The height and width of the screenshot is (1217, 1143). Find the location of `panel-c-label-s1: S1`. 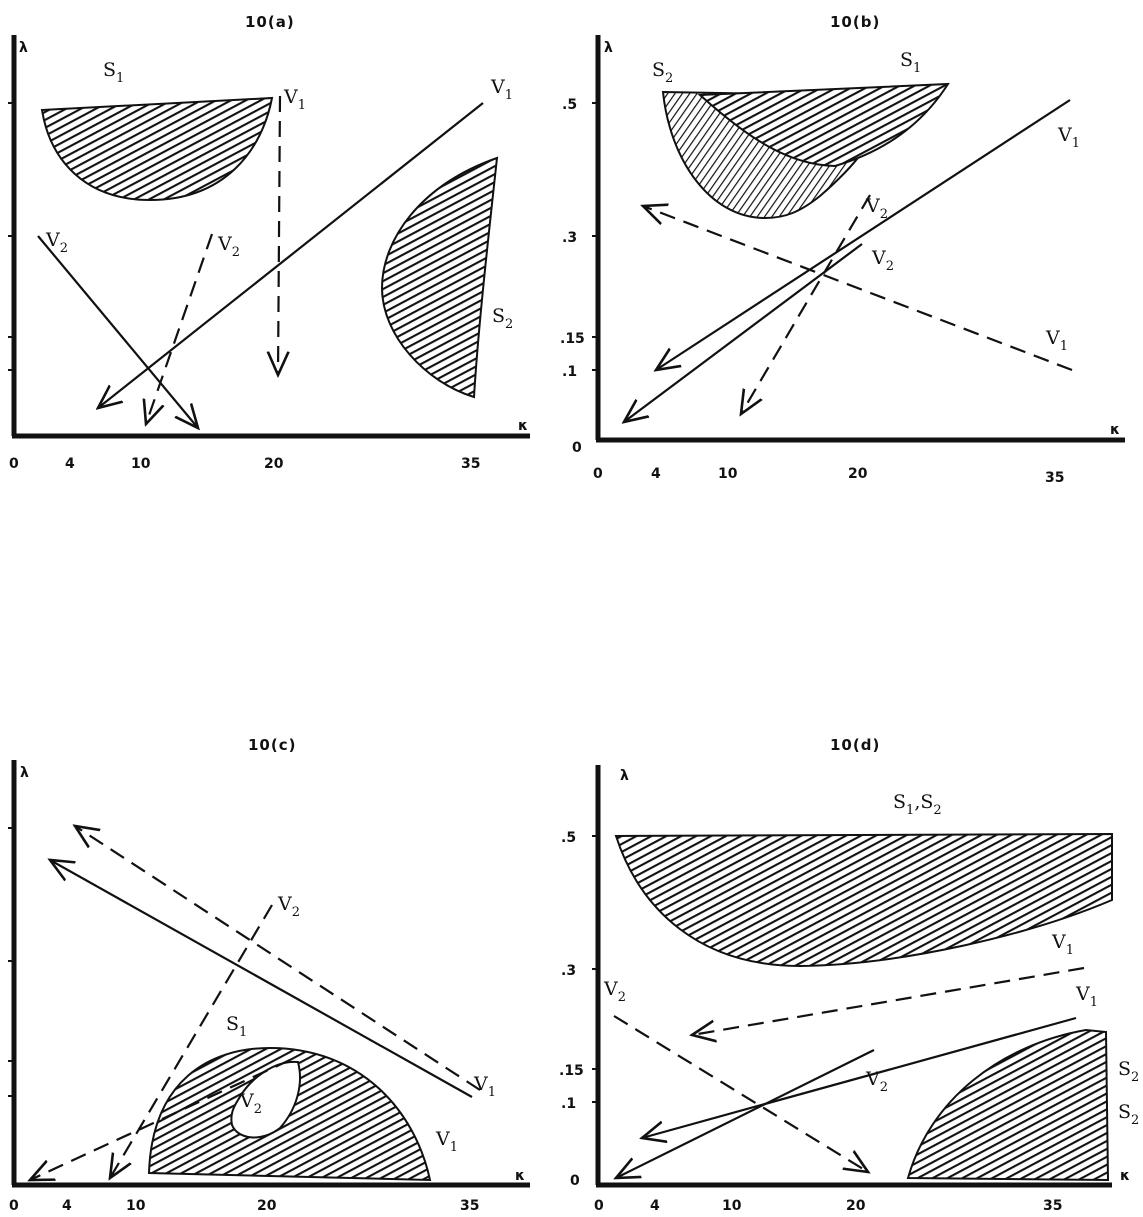

panel-c-label-s1: S1 is located at coordinates (236, 1026).